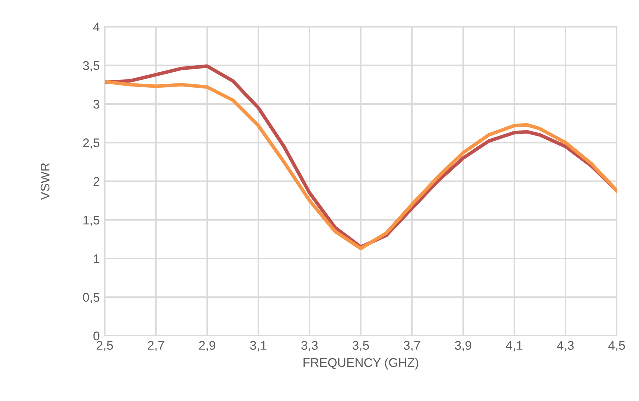  What do you see at coordinates (91, 144) in the screenshot?
I see `y-tick-label: 2,5` at bounding box center [91, 144].